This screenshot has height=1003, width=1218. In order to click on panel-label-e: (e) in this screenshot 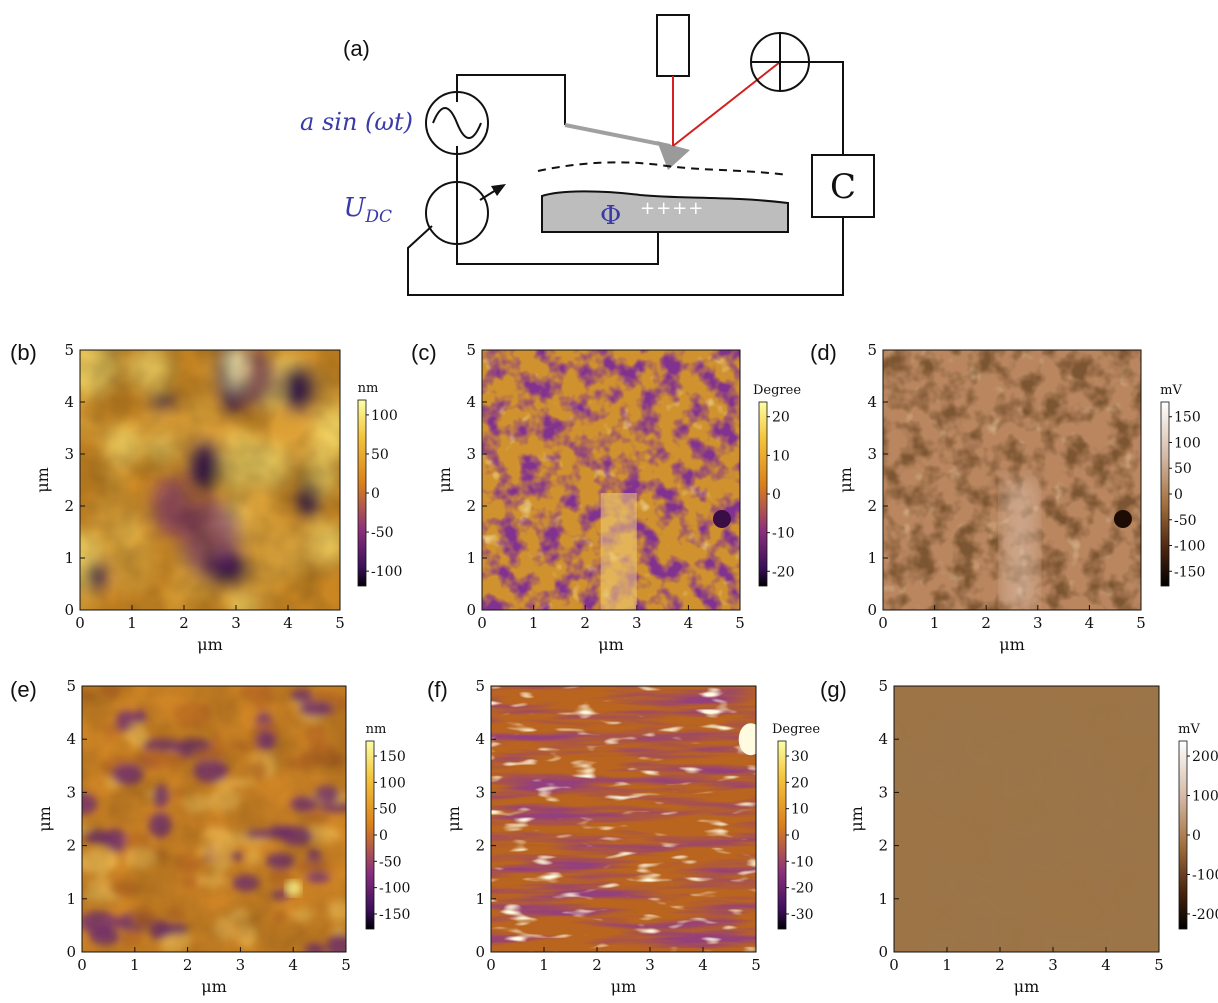, I will do `click(23, 689)`.